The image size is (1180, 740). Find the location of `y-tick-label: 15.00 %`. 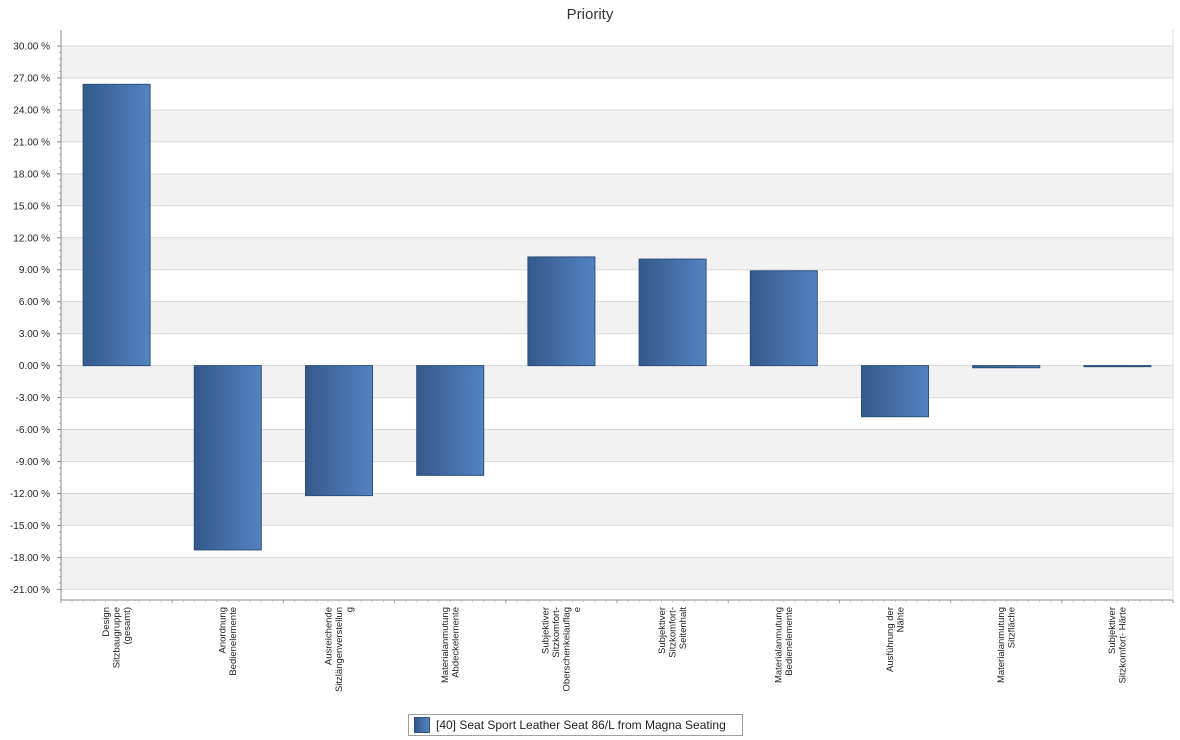

y-tick-label: 15.00 % is located at coordinates (31, 206).